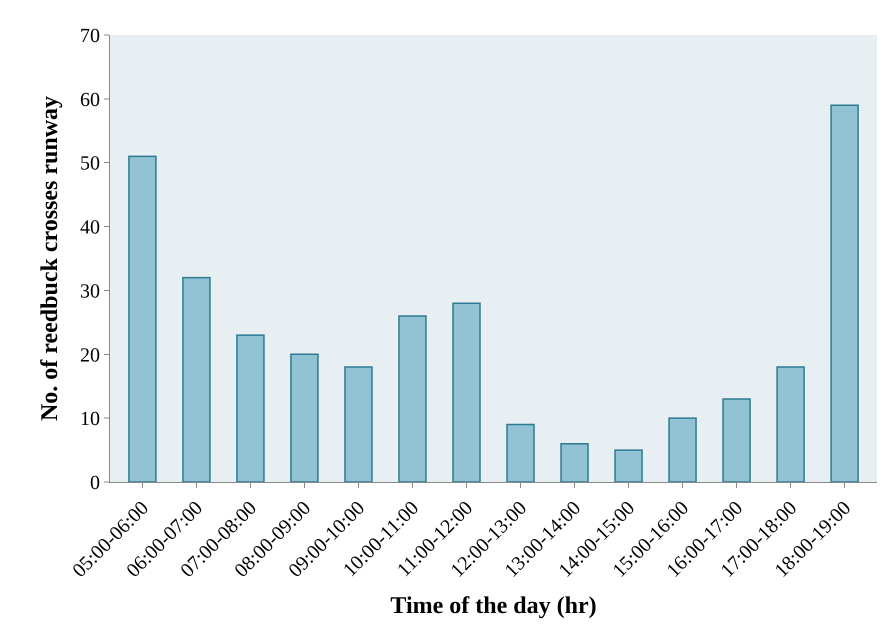 Image resolution: width=887 pixels, height=624 pixels. I want to click on y-tick-label: 30, so click(90, 291).